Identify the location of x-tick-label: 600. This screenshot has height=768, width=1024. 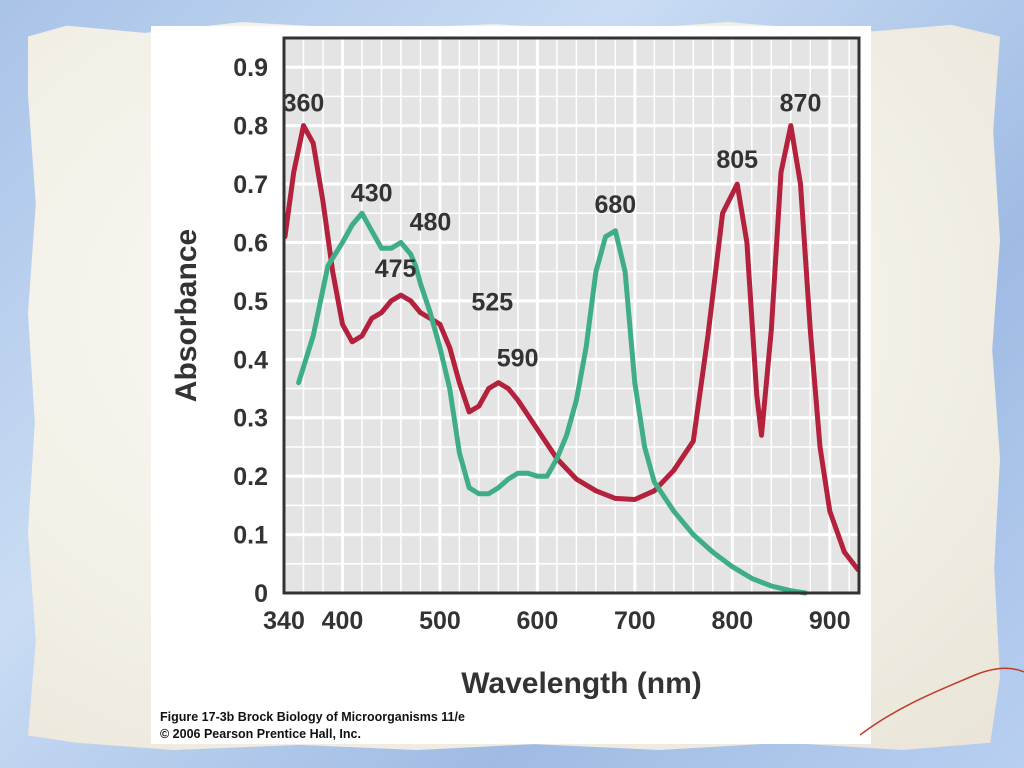
(538, 621).